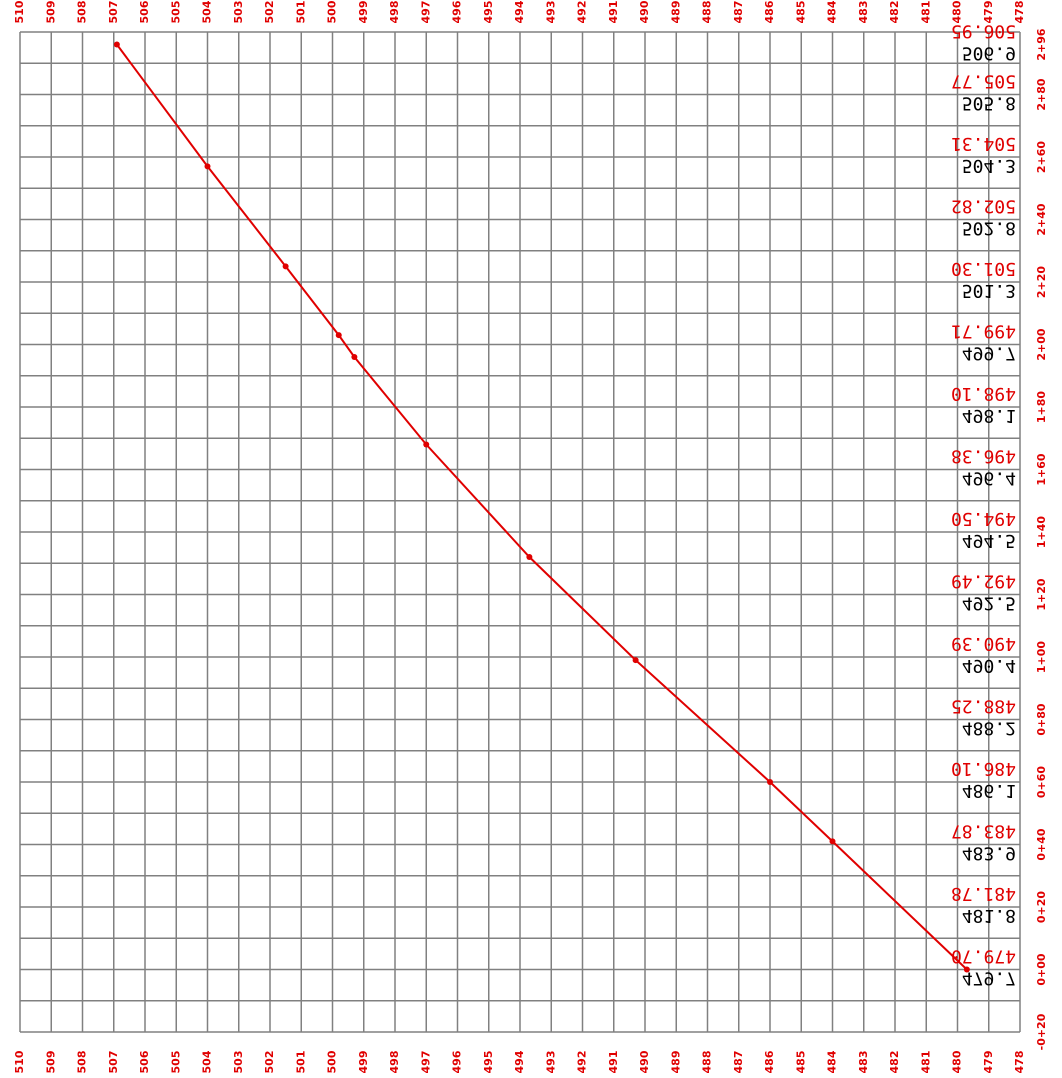  What do you see at coordinates (983, 81) in the screenshot?
I see `design-elevation: 505.77` at bounding box center [983, 81].